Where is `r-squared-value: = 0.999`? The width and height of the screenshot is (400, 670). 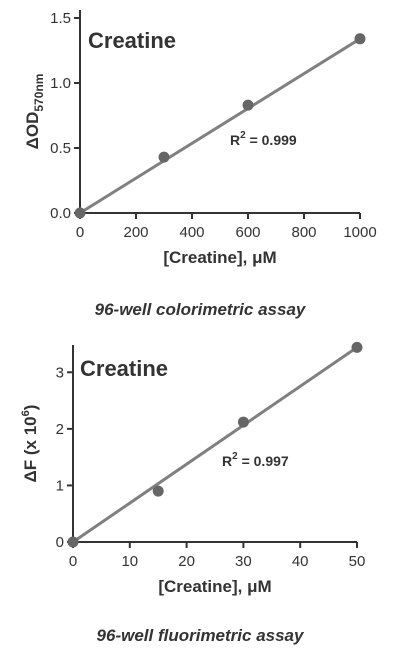
r-squared-value: = 0.999 is located at coordinates (271, 140).